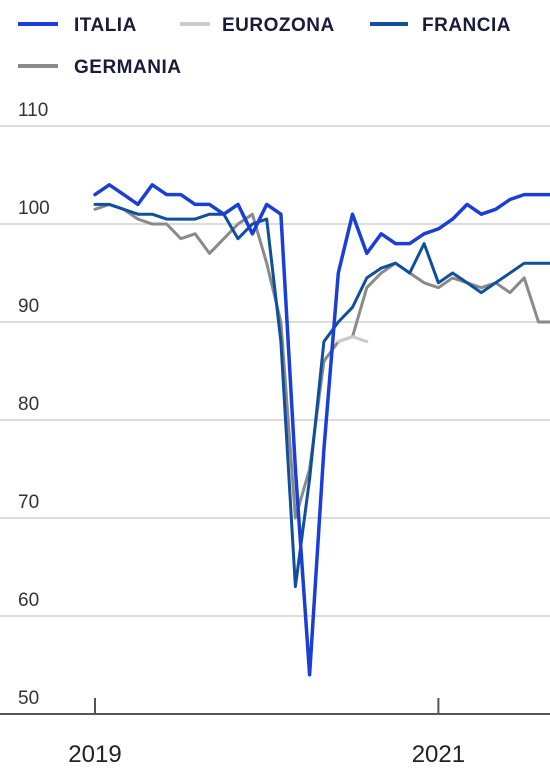  Describe the element at coordinates (275, 733) in the screenshot. I see `x-axis: 2019 2021` at that location.